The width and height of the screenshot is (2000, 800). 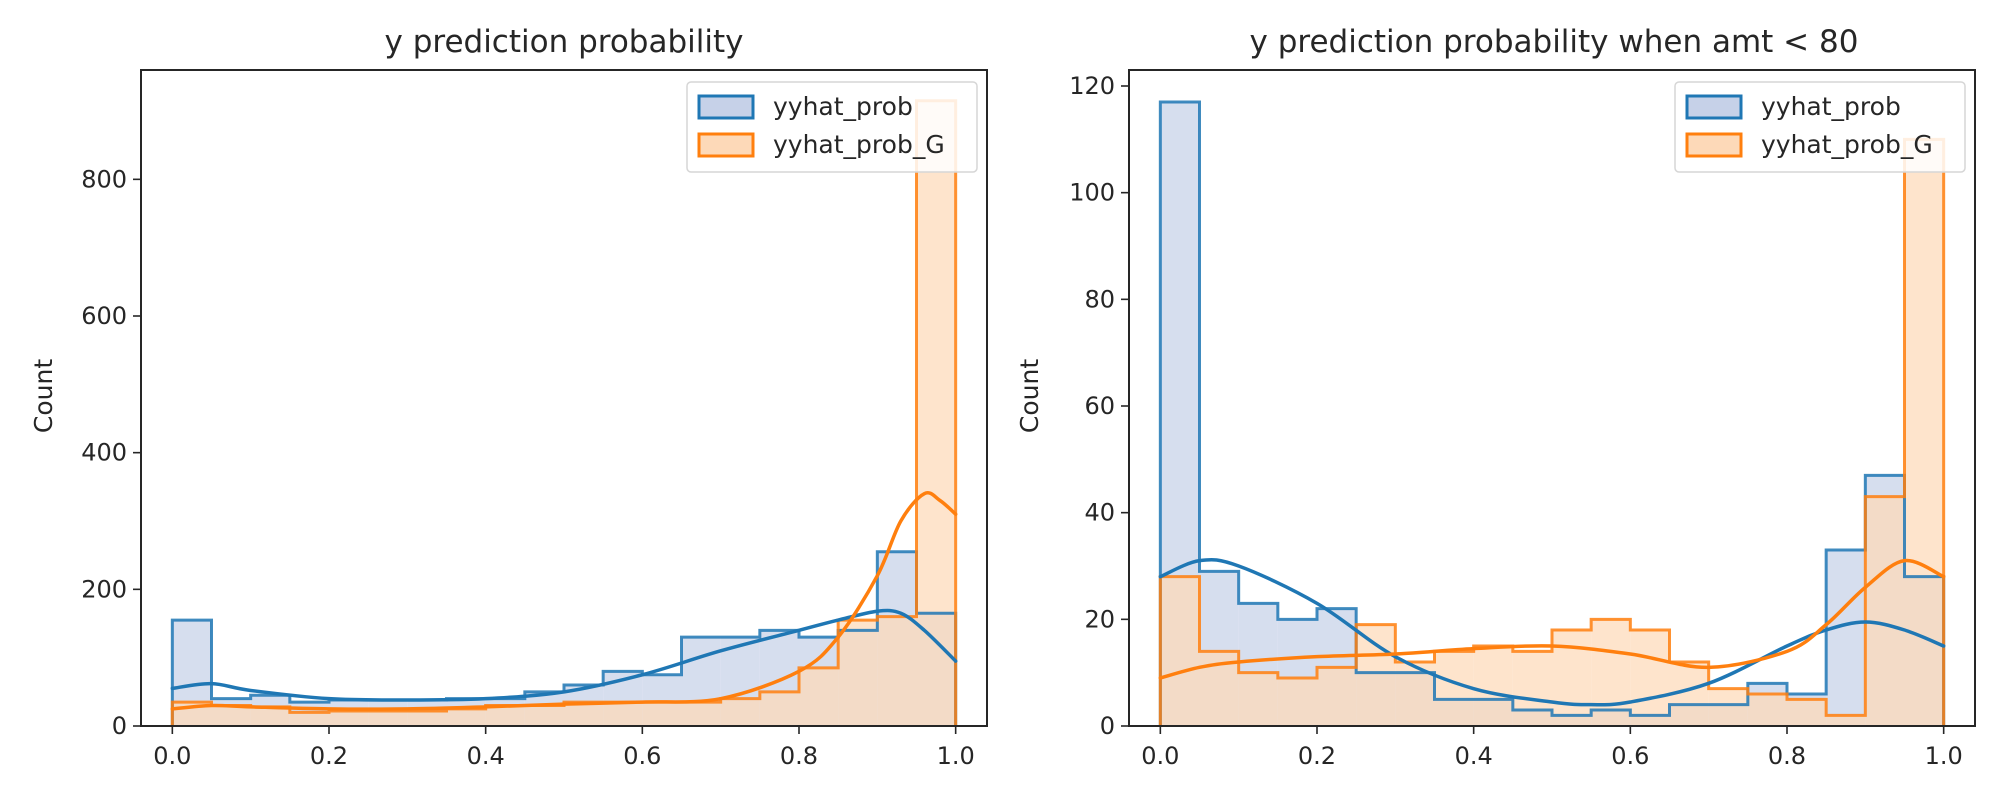 I want to click on y-tick-label: 100, so click(x=1092, y=193).